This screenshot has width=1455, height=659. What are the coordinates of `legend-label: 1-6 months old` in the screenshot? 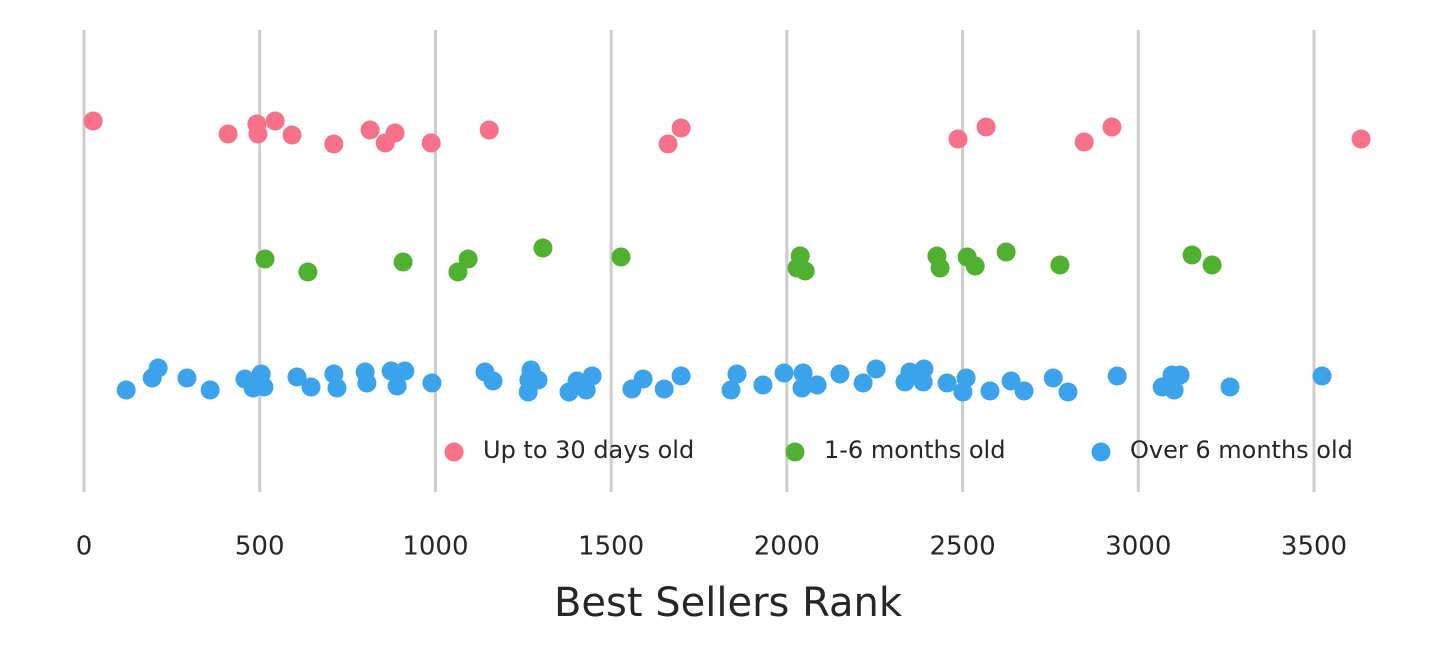 It's located at (914, 450).